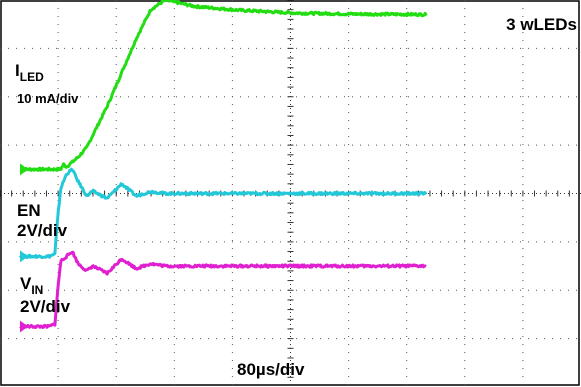 The image size is (581, 387). I want to click on iled-label-sub: LED, so click(32, 77).